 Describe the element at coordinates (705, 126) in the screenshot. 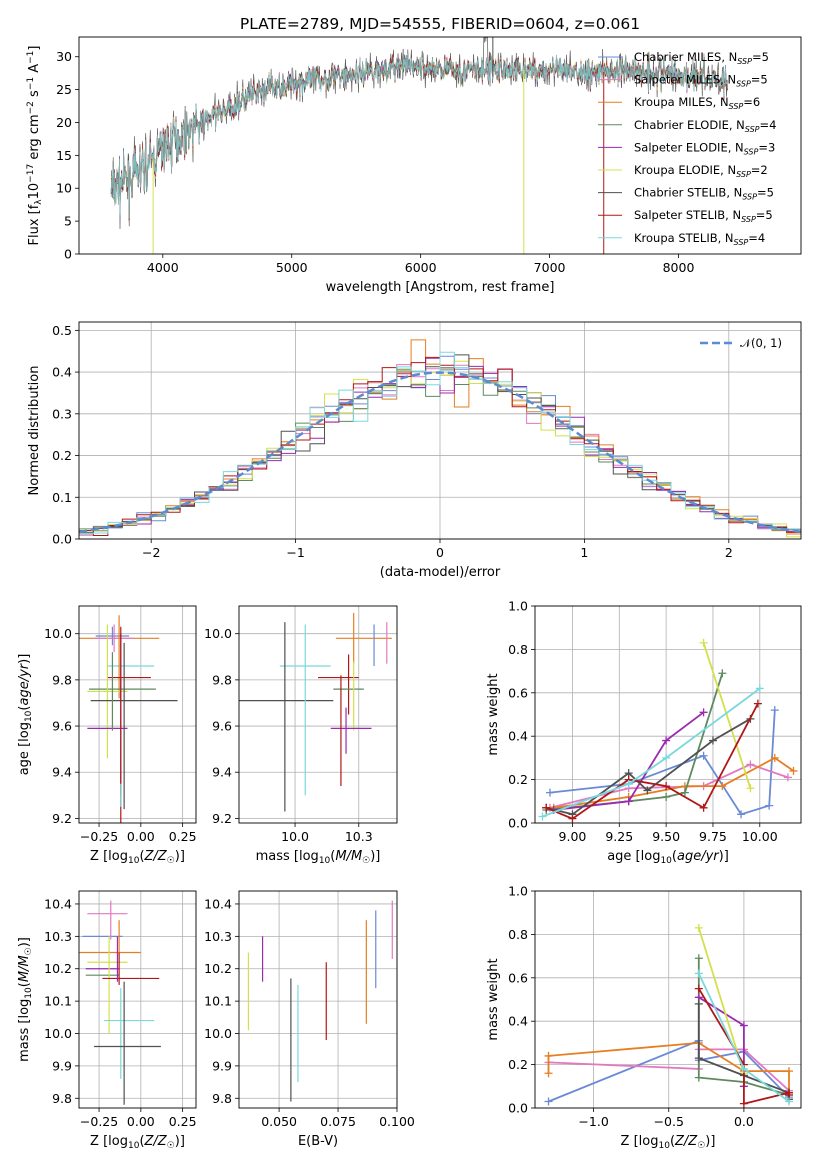

I see `legend-label-4: Chabrier ELODIE, NSSP=4` at that location.